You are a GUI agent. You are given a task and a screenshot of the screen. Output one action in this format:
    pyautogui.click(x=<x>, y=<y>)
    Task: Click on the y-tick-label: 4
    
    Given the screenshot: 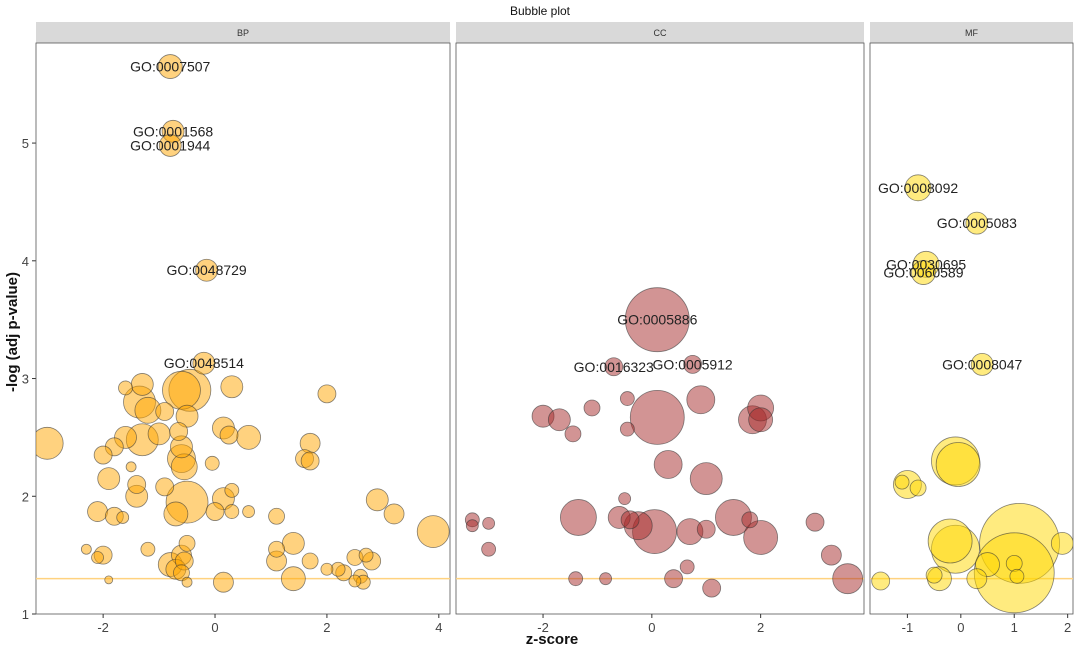 What is the action you would take?
    pyautogui.click(x=25, y=261)
    